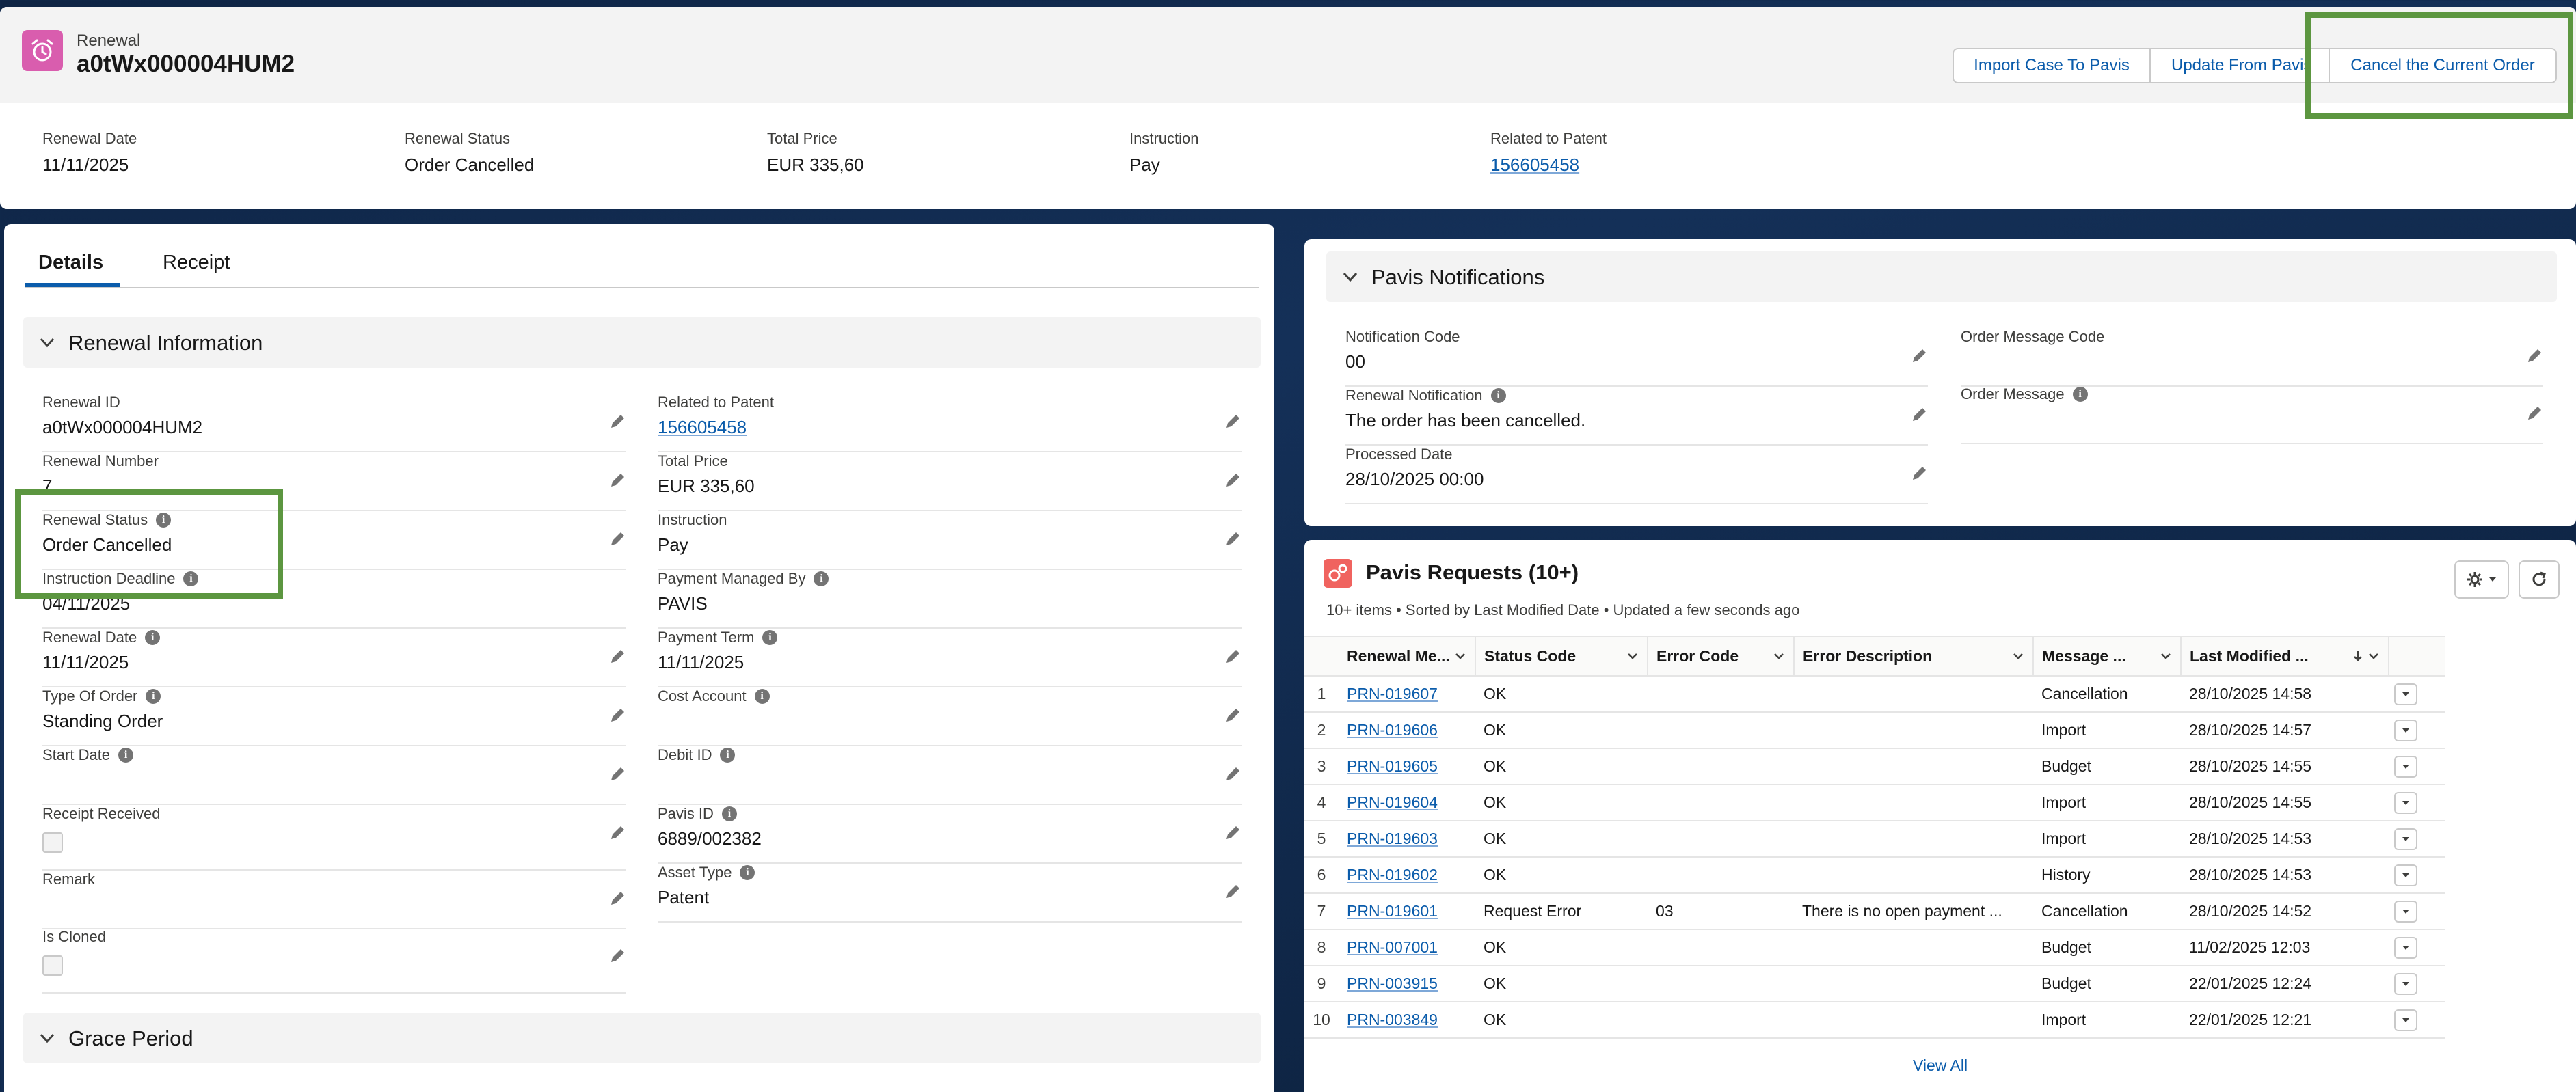 This screenshot has width=2576, height=1092. I want to click on section-renewal-information: Renewal Information, so click(642, 342).